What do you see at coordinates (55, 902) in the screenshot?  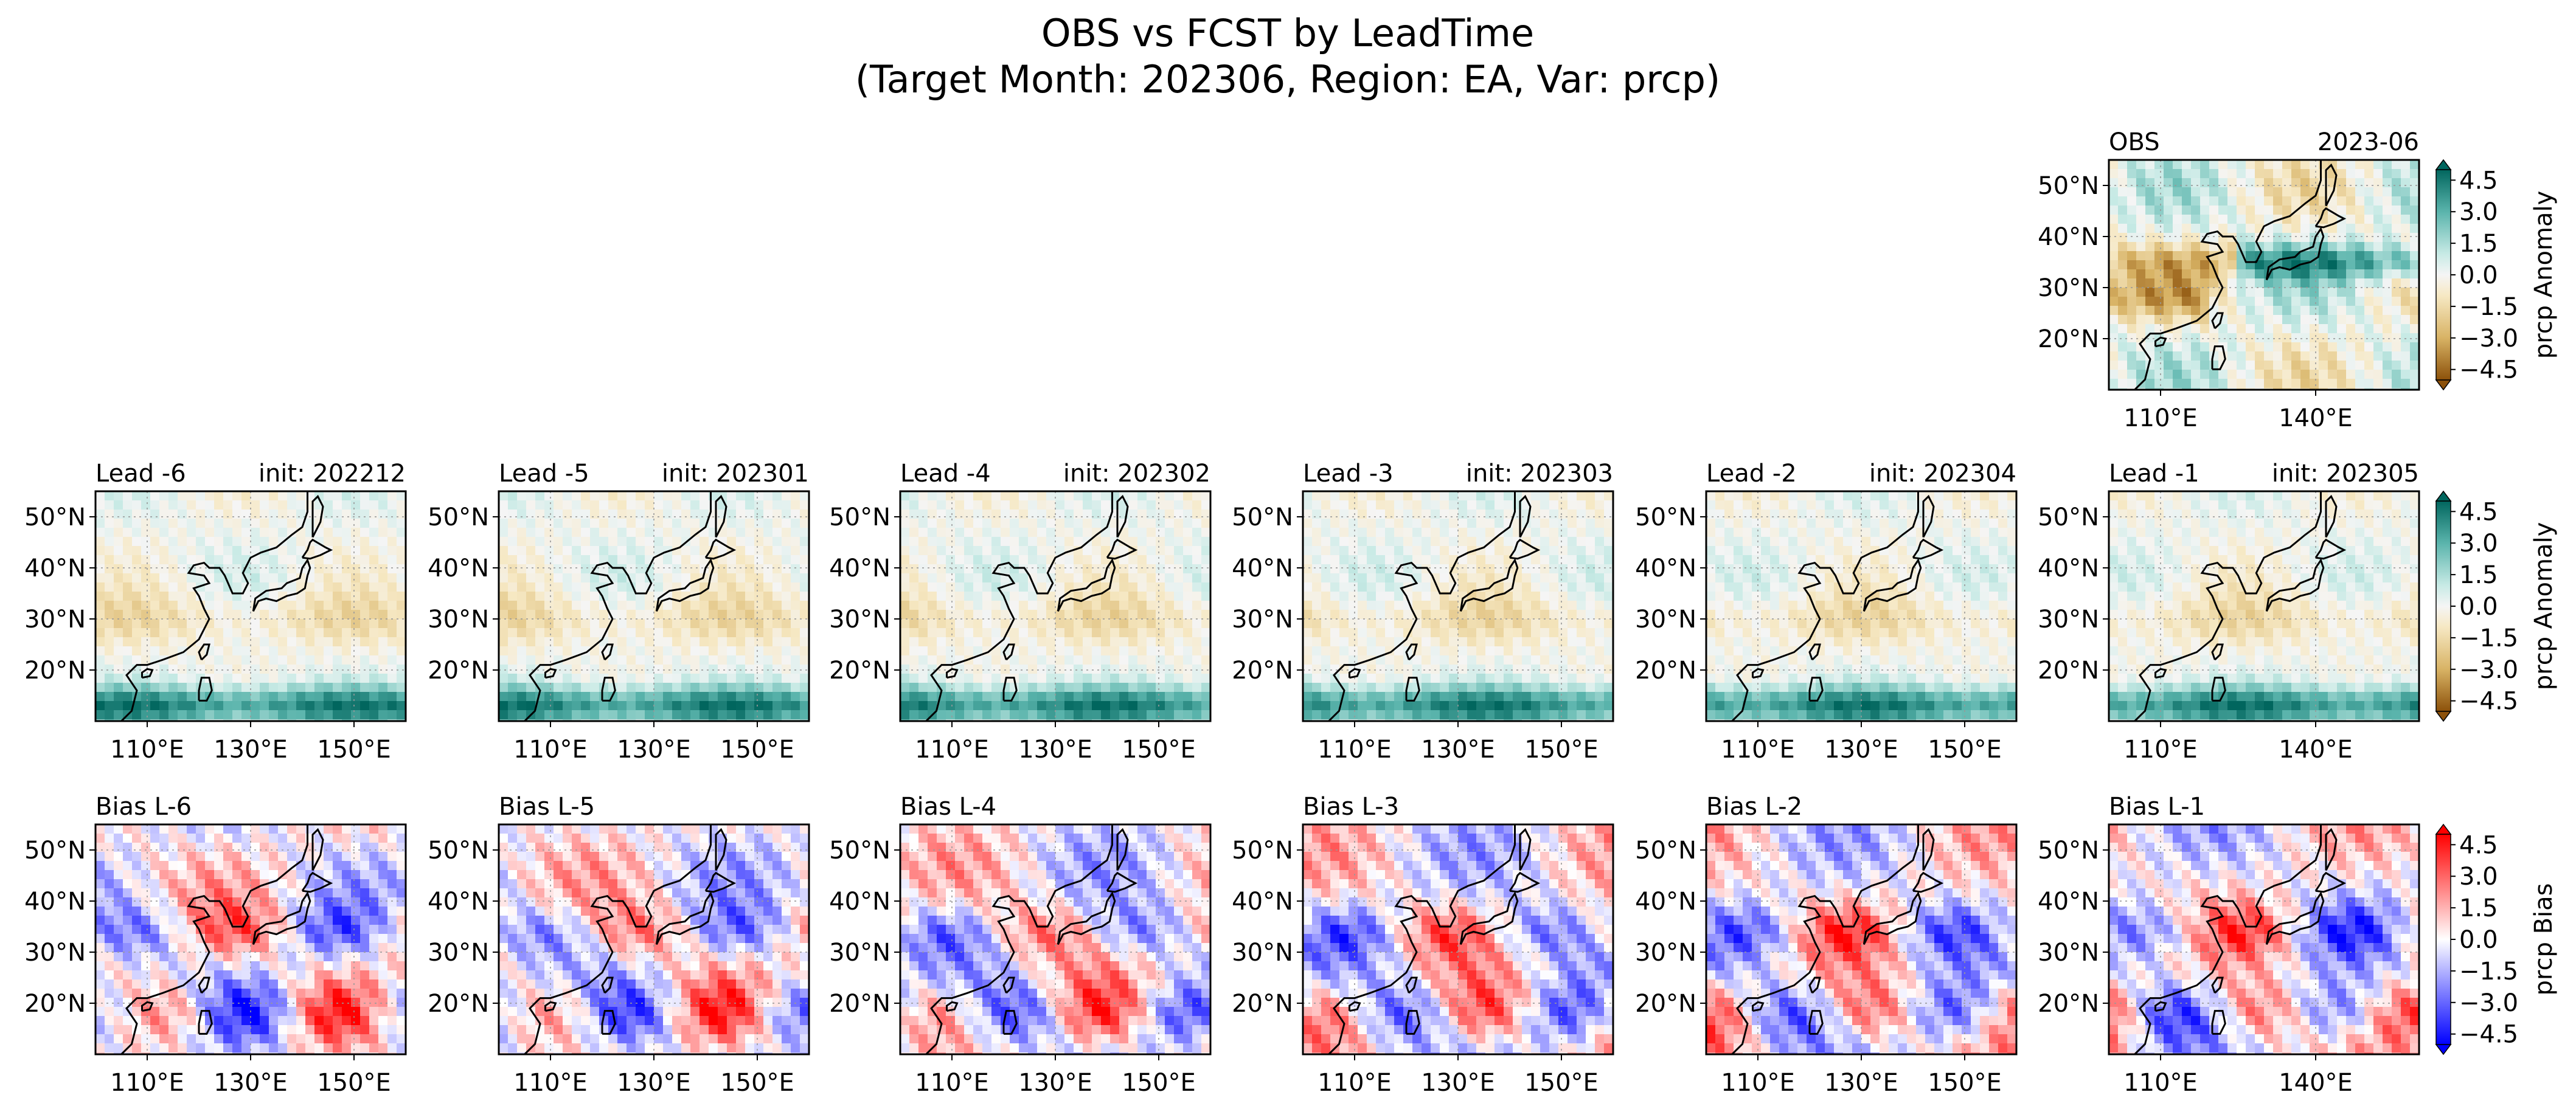 I see `bias-panel-6-lat-tick: 40°N` at bounding box center [55, 902].